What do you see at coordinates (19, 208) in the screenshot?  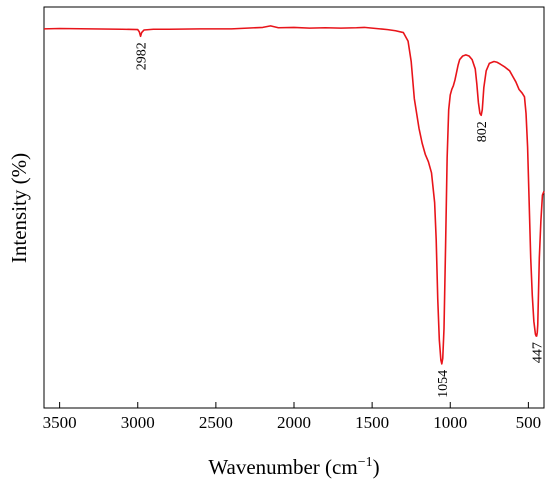 I see `y-axis-title: Intensity (%)` at bounding box center [19, 208].